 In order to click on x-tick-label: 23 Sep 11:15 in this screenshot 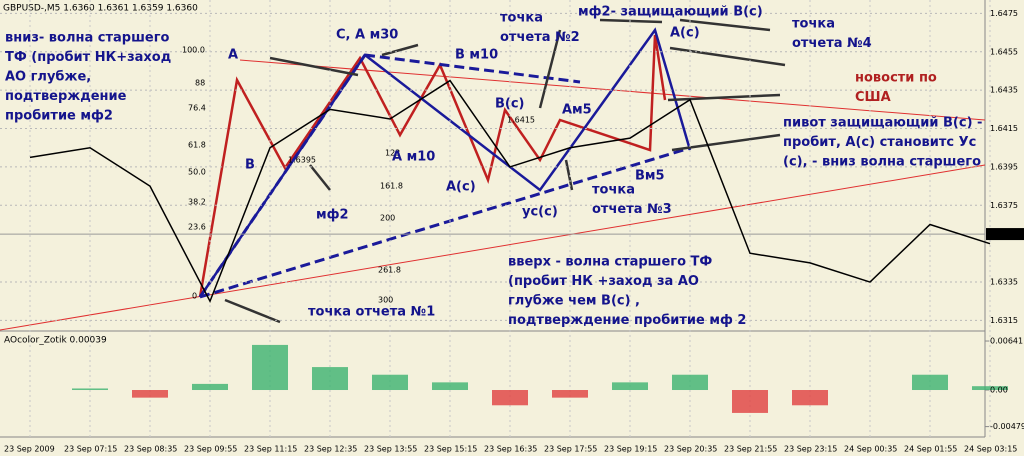, I will do `click(270, 449)`.